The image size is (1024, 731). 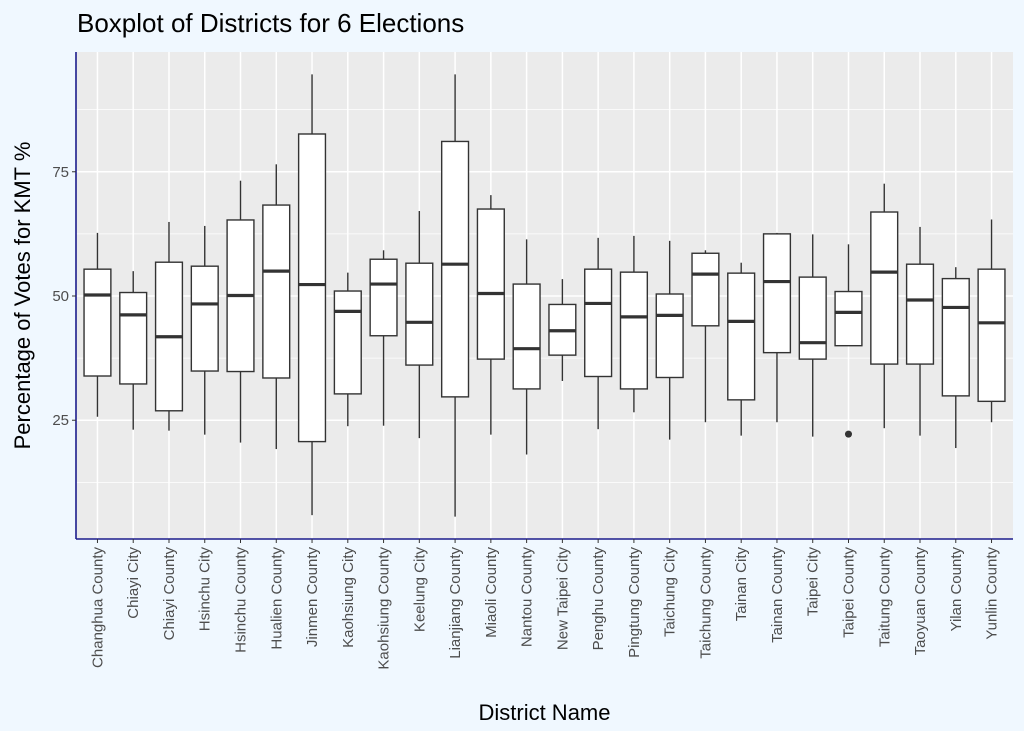 What do you see at coordinates (169, 594) in the screenshot?
I see `x-tick-label: Chiayi County` at bounding box center [169, 594].